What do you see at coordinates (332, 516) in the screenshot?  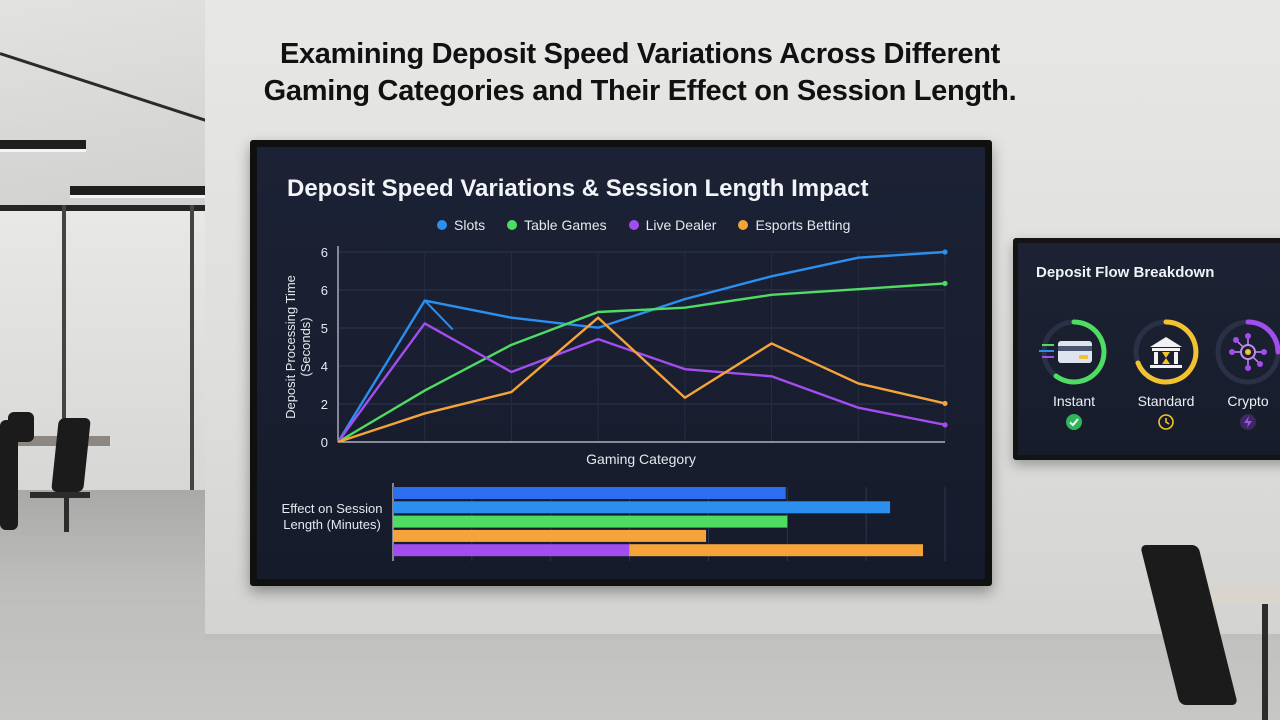 I see `bar-axis-title: Effect on Session Length (Minutes)` at bounding box center [332, 516].